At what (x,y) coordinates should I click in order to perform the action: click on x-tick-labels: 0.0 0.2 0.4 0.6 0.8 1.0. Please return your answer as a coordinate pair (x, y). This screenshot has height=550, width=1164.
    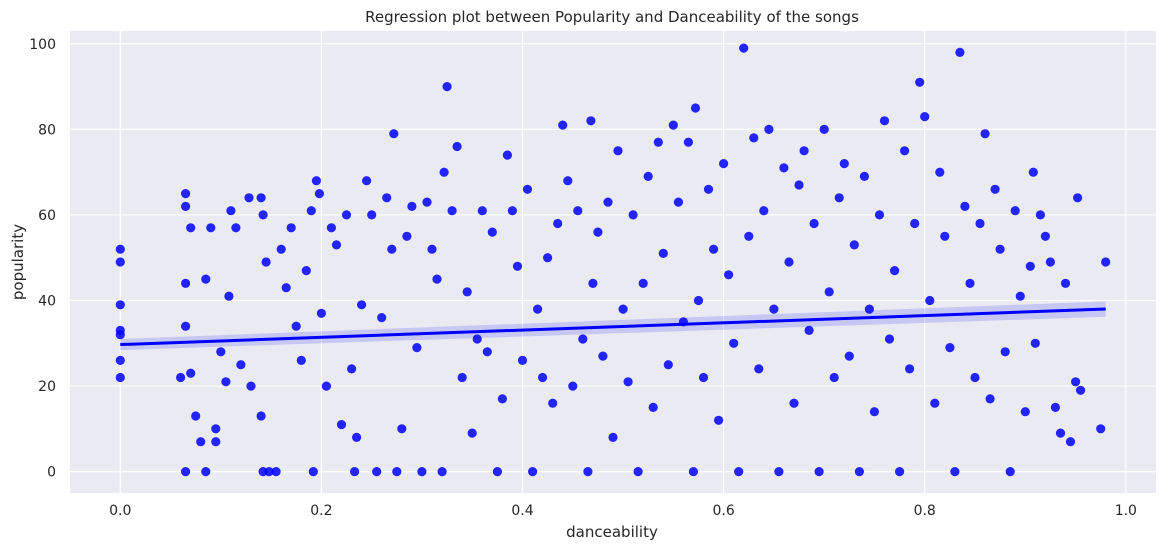
    Looking at the image, I should click on (623, 511).